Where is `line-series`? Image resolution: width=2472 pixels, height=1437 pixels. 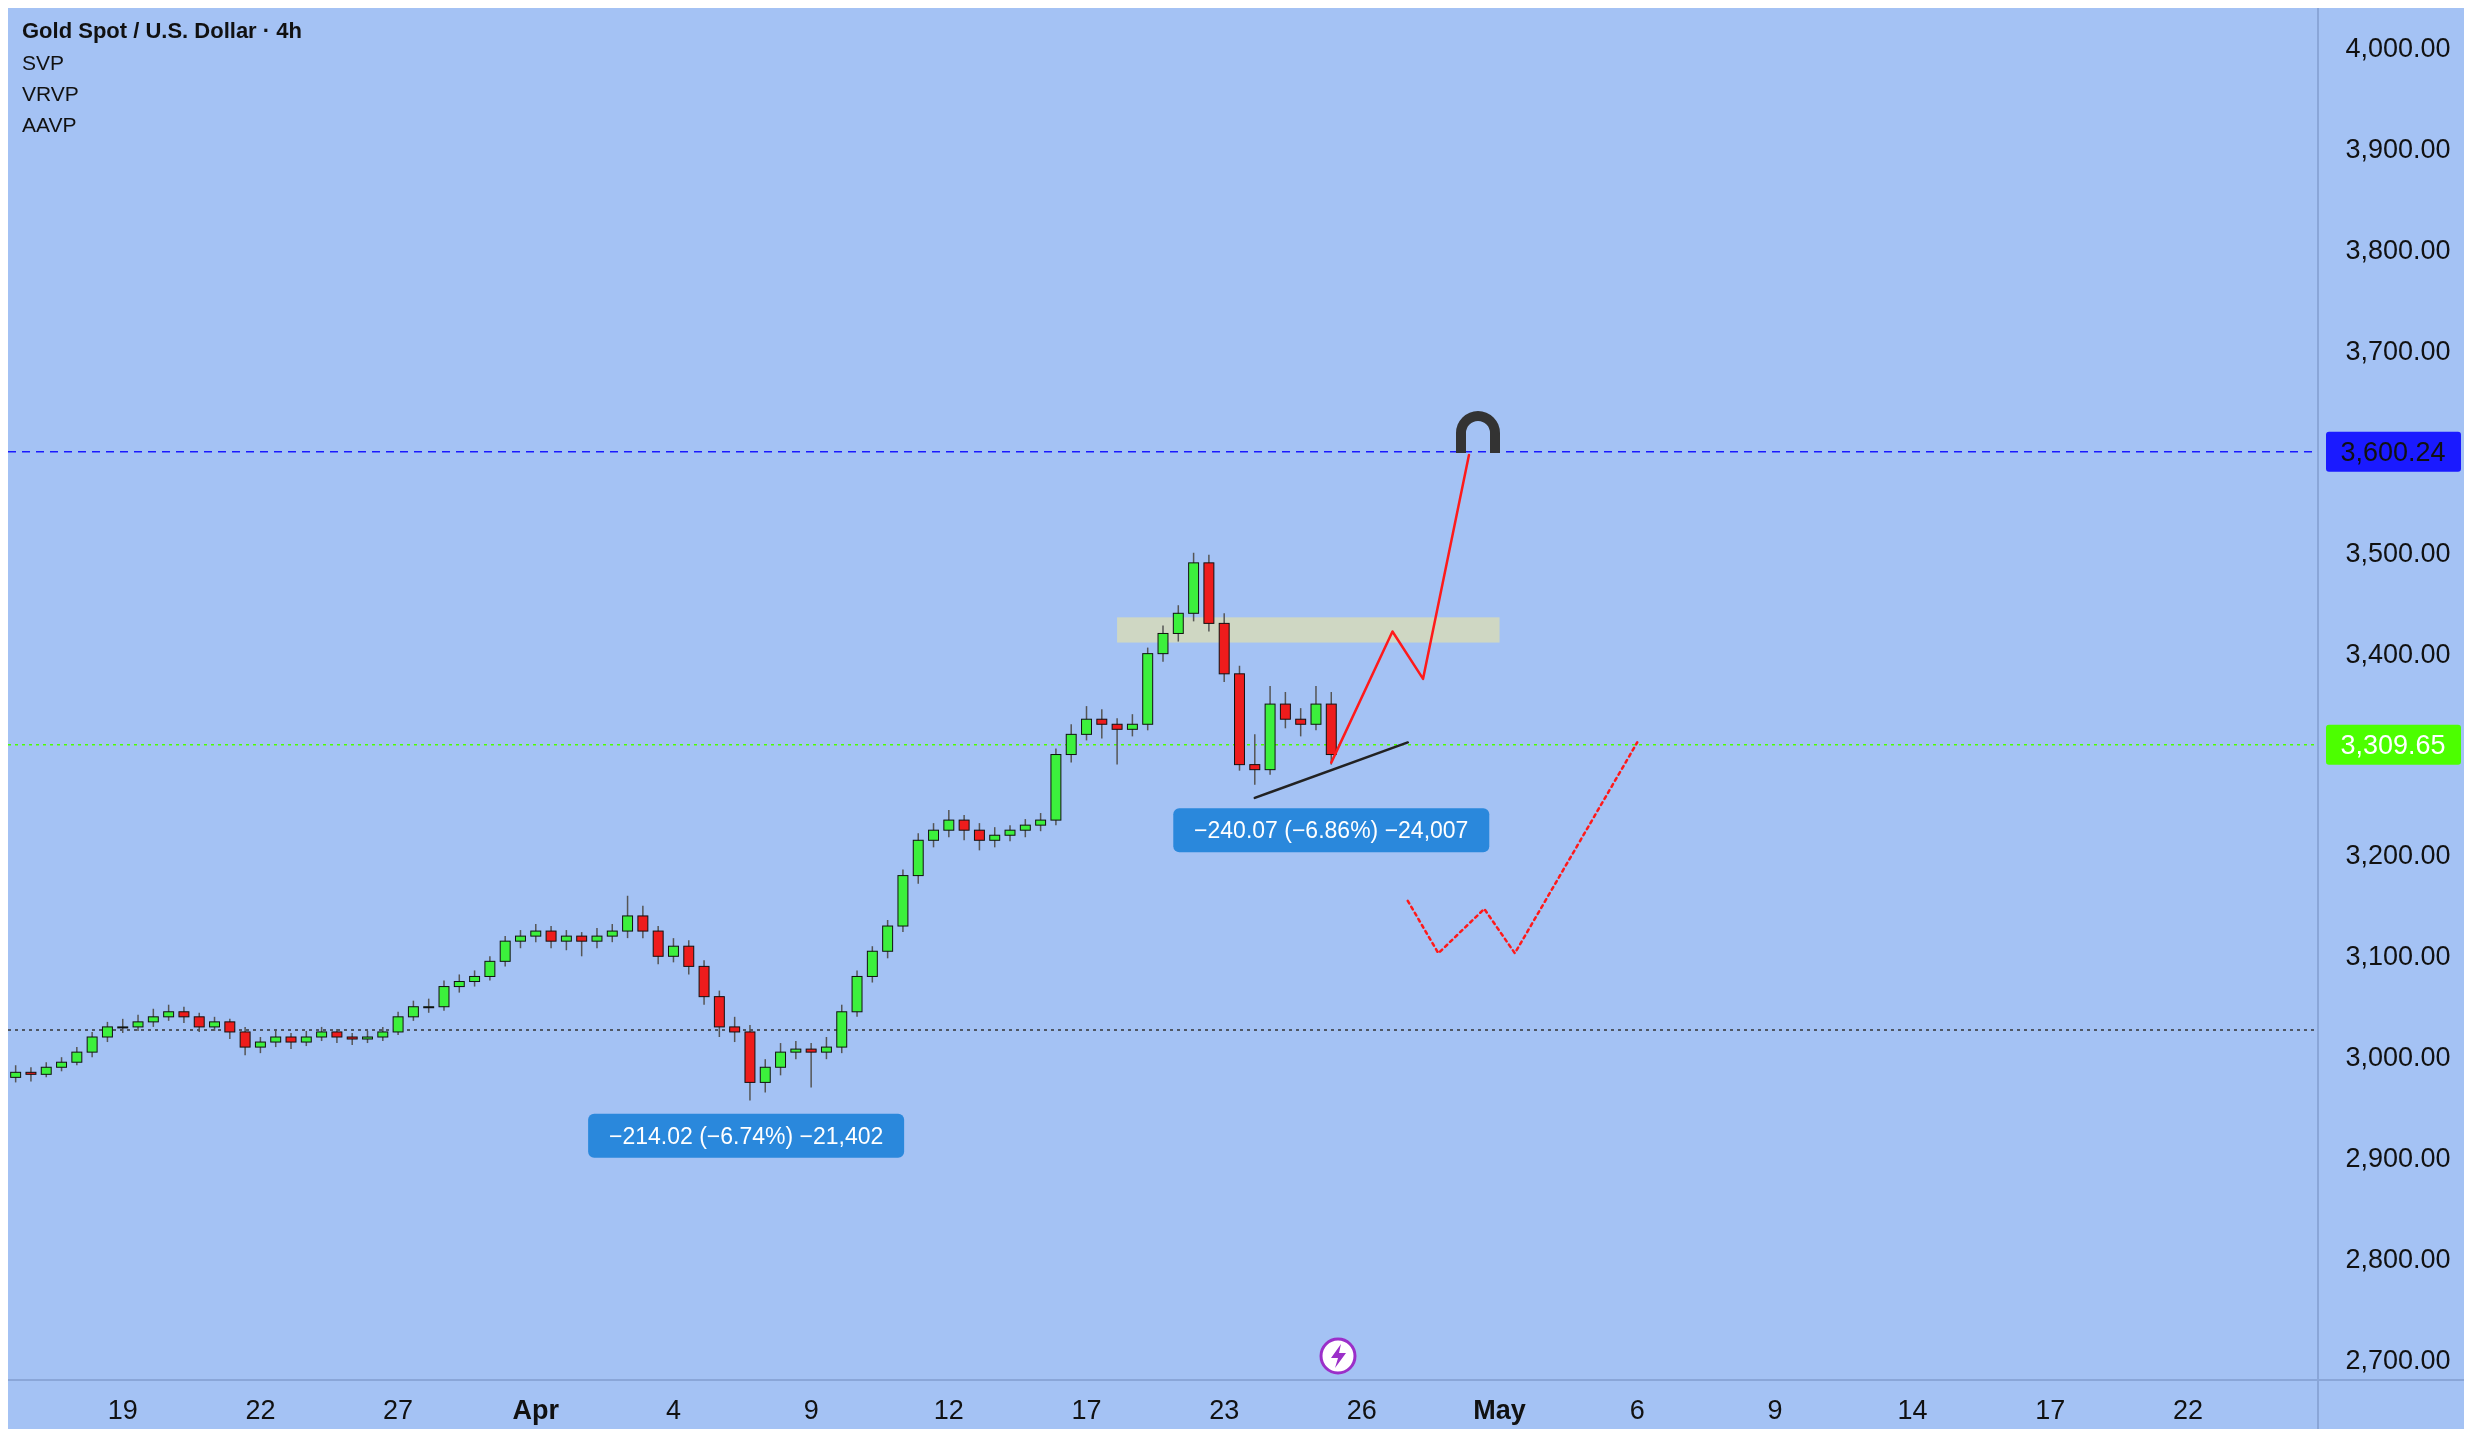
line-series is located at coordinates (1400, 608).